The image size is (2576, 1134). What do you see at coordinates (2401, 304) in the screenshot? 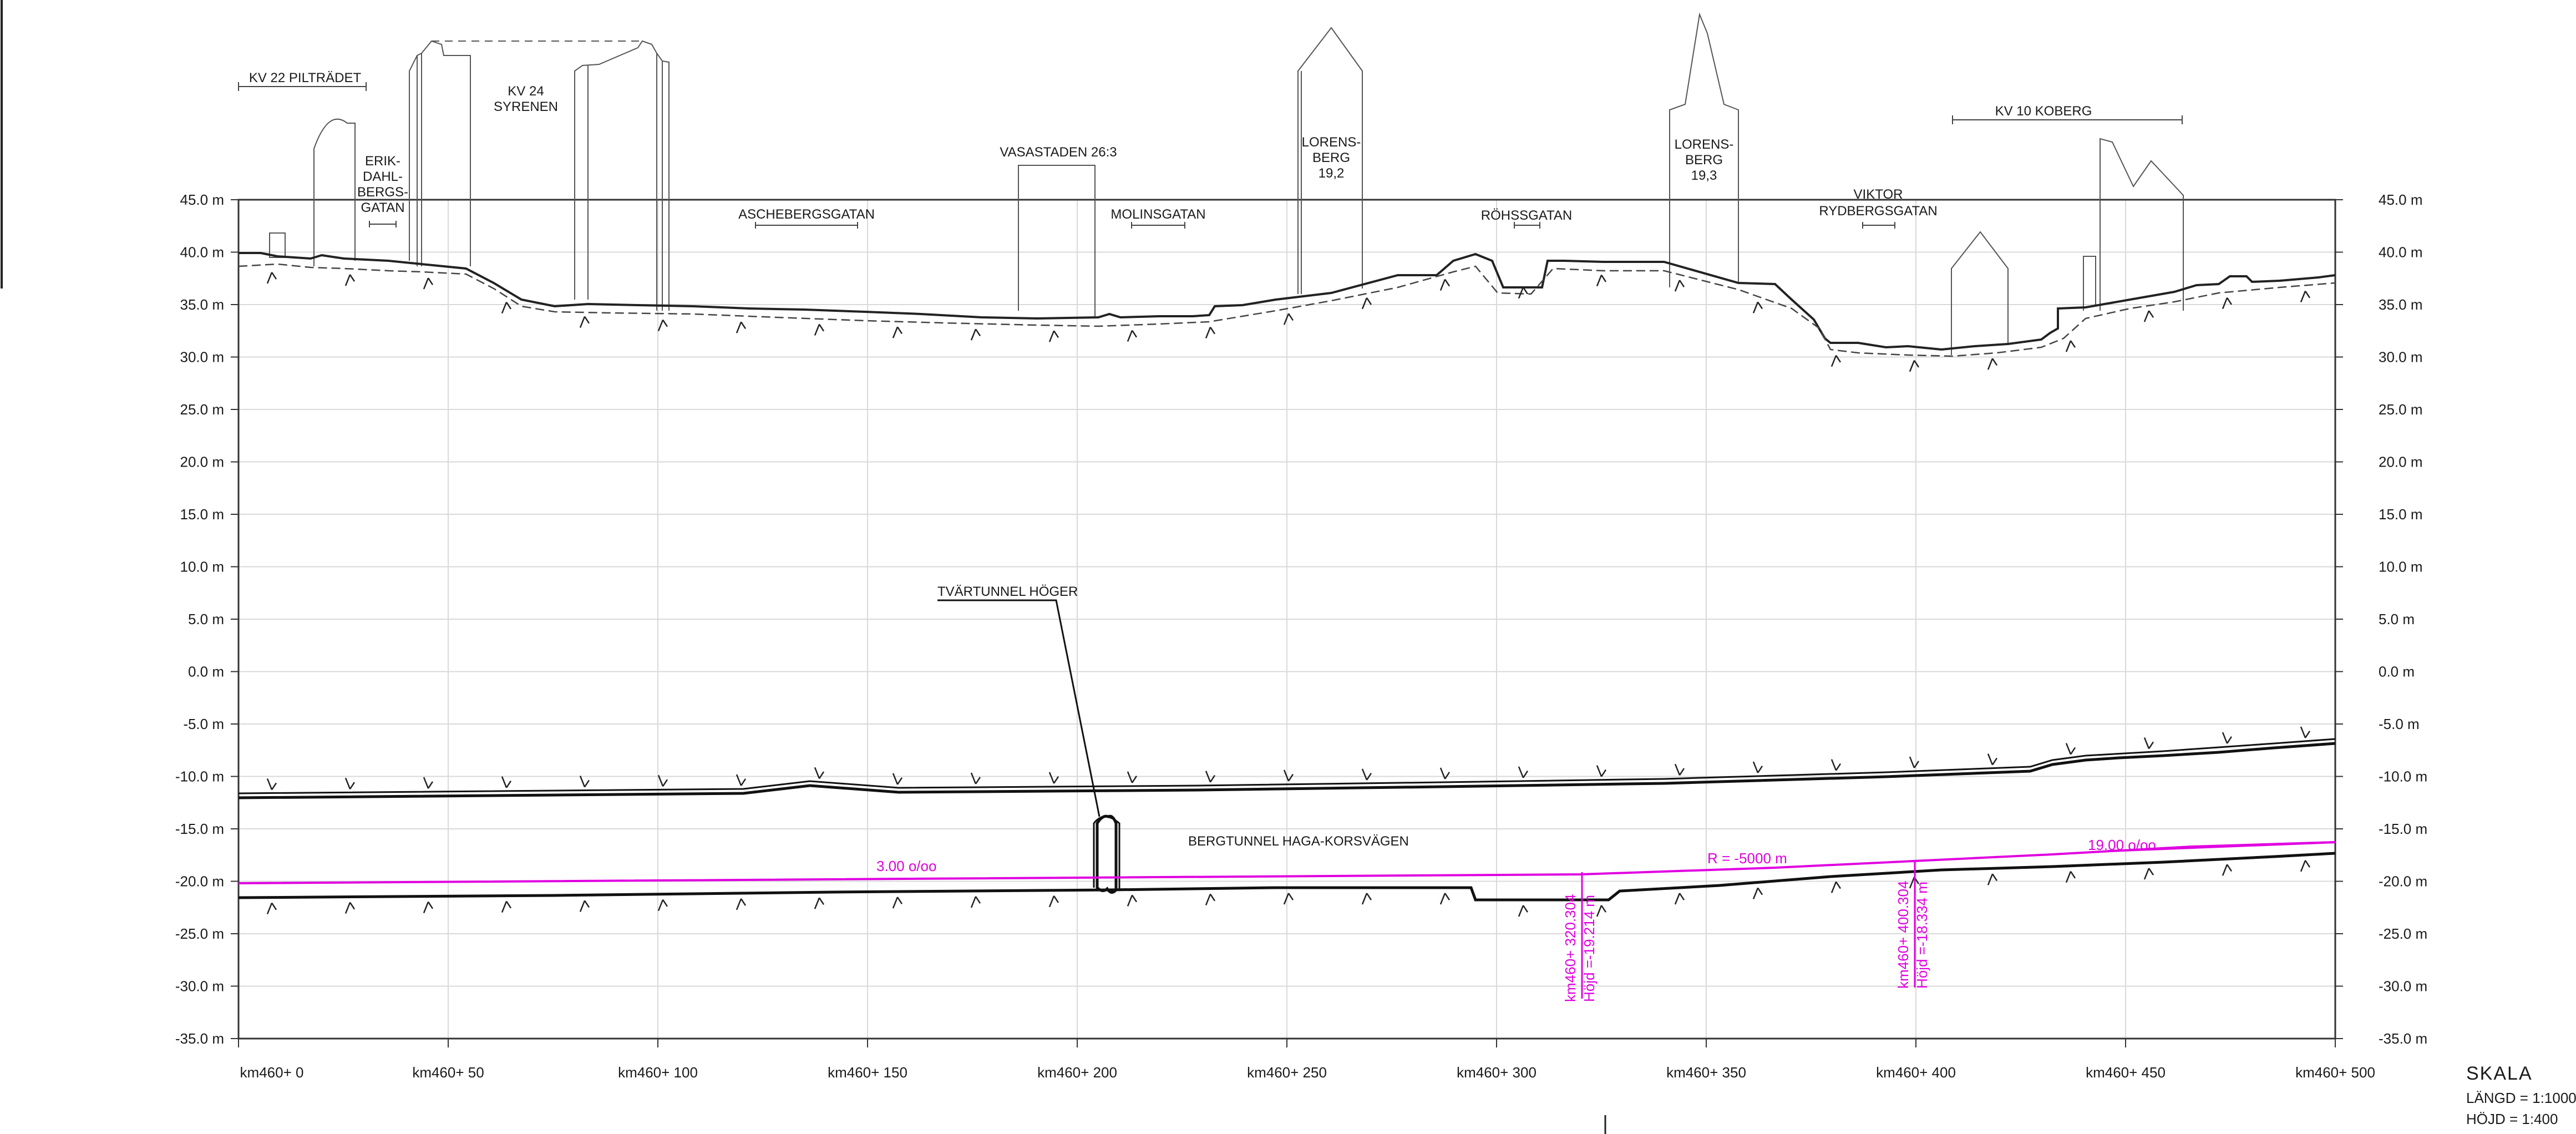
I see `y-tick-label-right: 35.0 m` at bounding box center [2401, 304].